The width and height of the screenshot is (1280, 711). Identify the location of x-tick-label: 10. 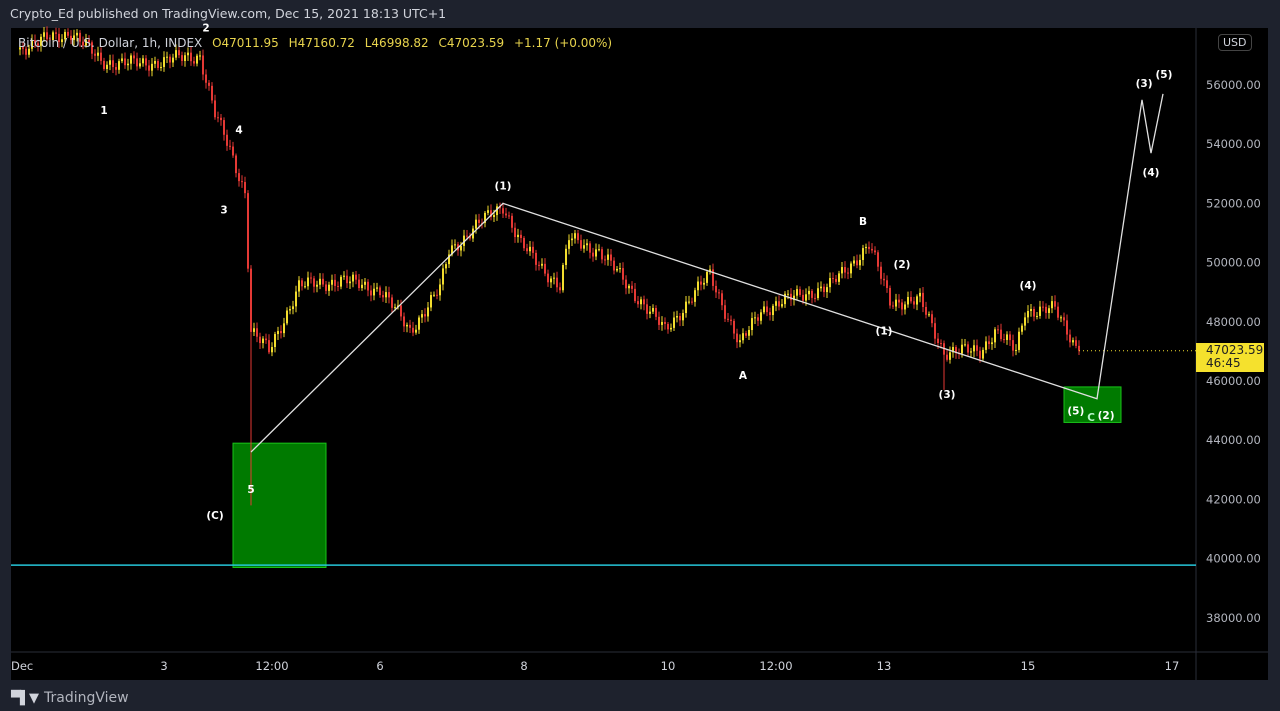
(668, 666).